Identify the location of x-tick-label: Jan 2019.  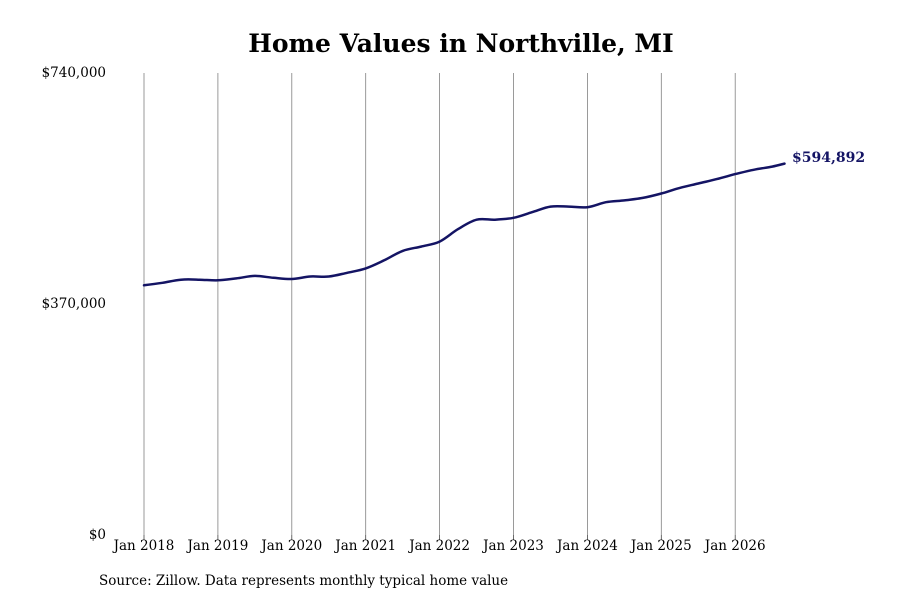
(216, 546).